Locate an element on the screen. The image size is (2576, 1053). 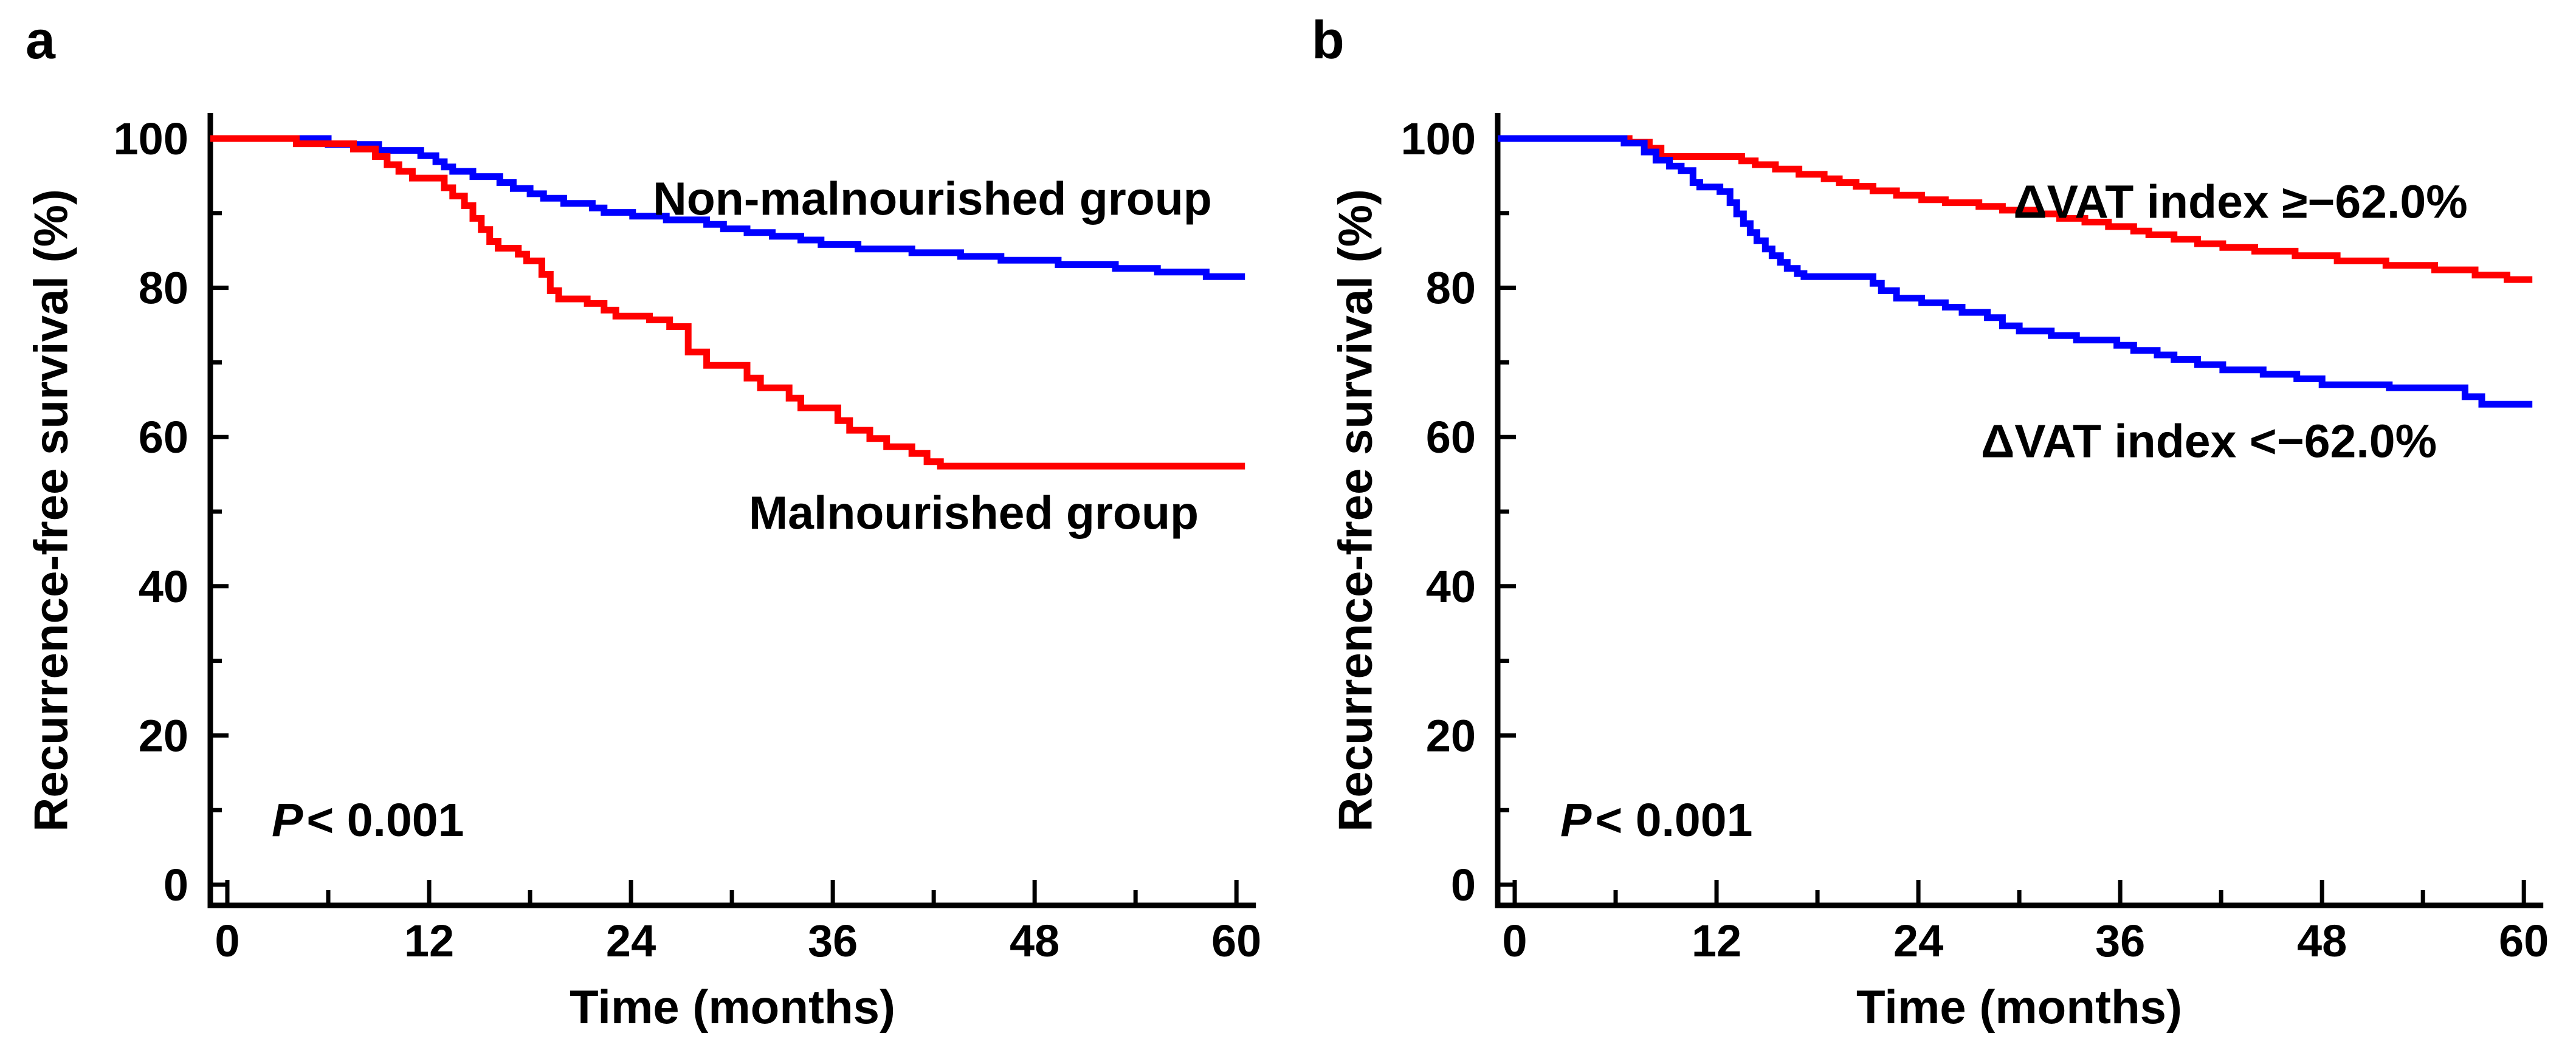
panel-a-blue-curve-label: Non-malnourished group is located at coordinates (932, 199).